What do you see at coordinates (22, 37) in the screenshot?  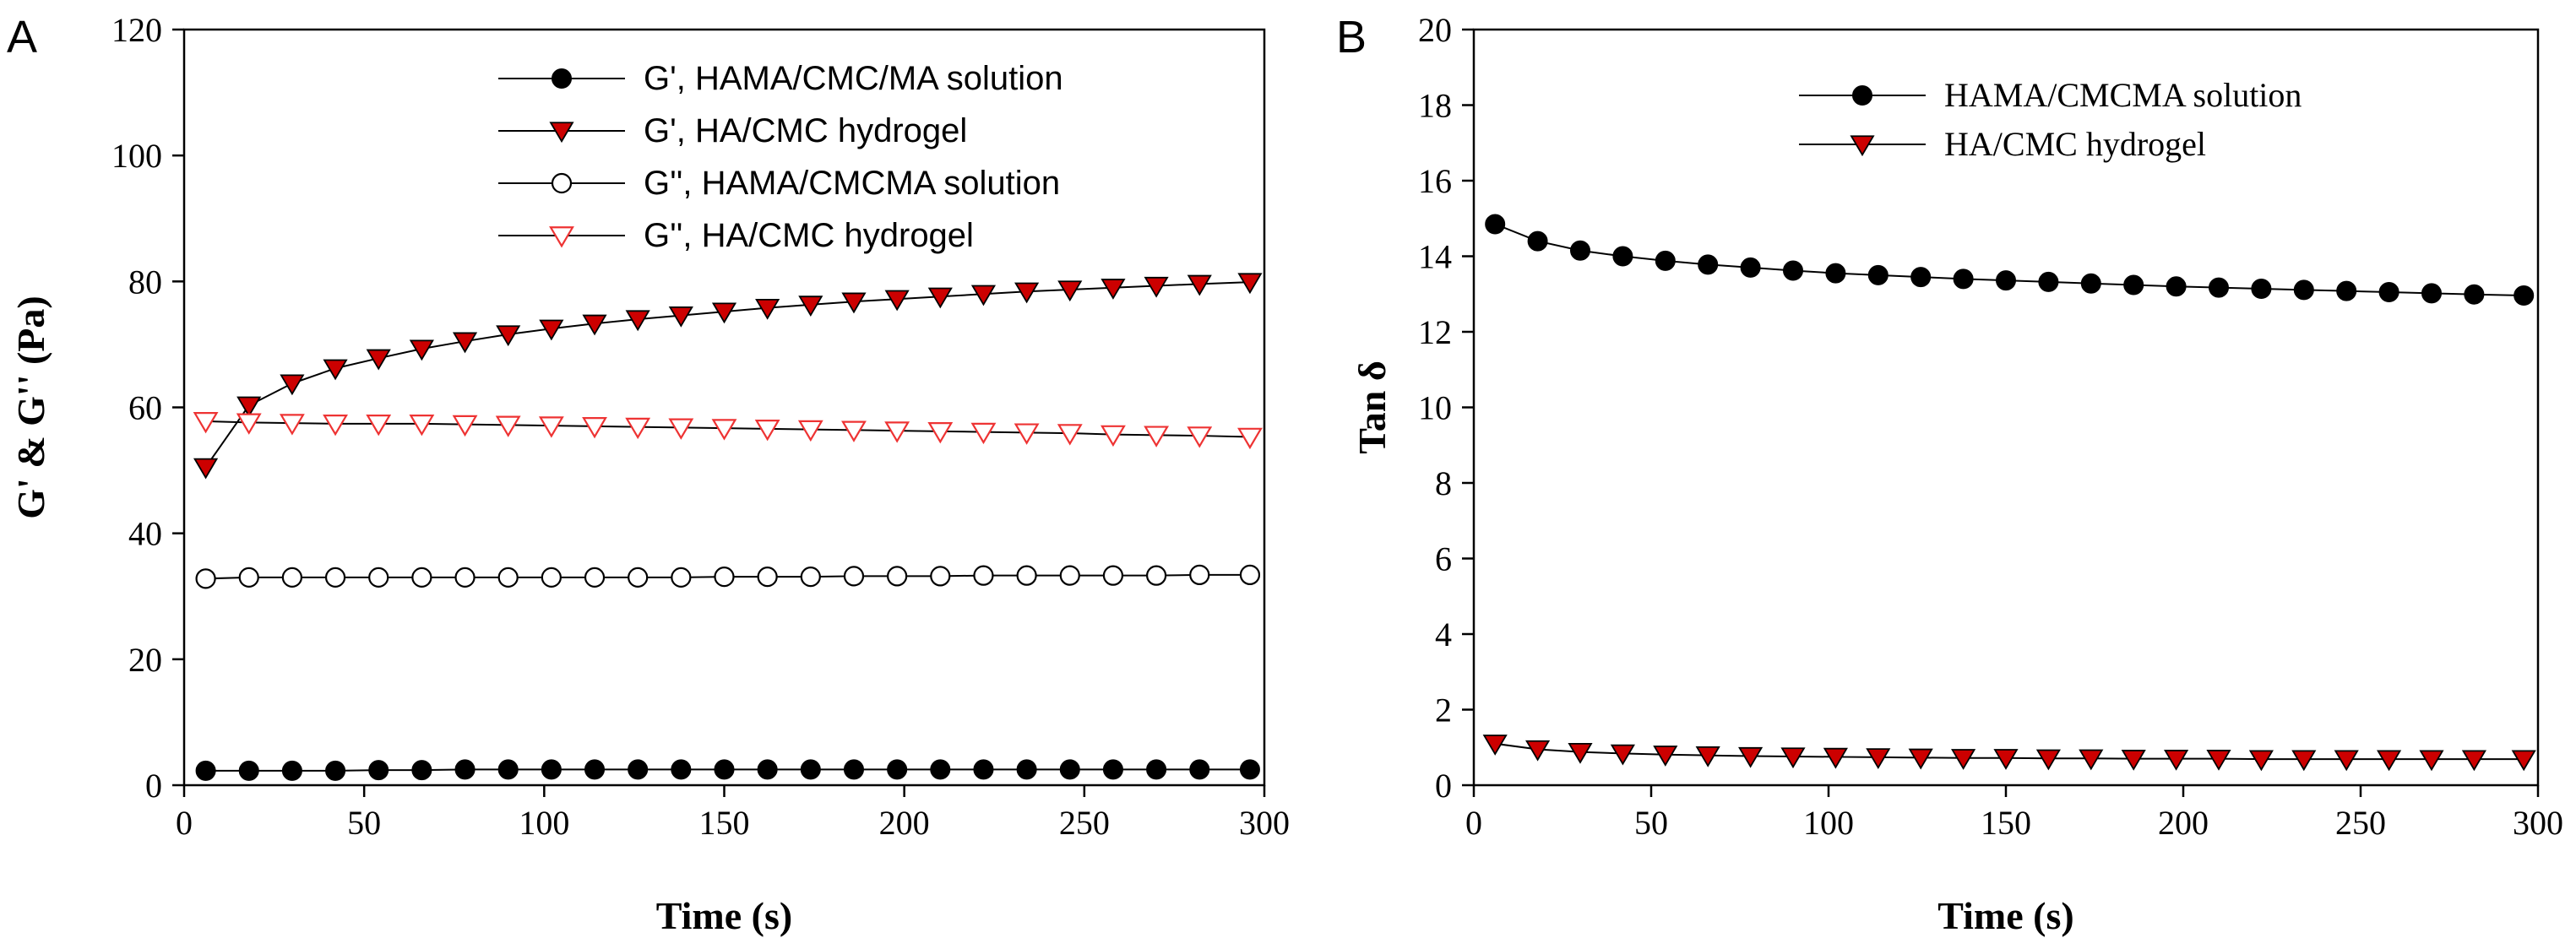 I see `panel-label: A` at bounding box center [22, 37].